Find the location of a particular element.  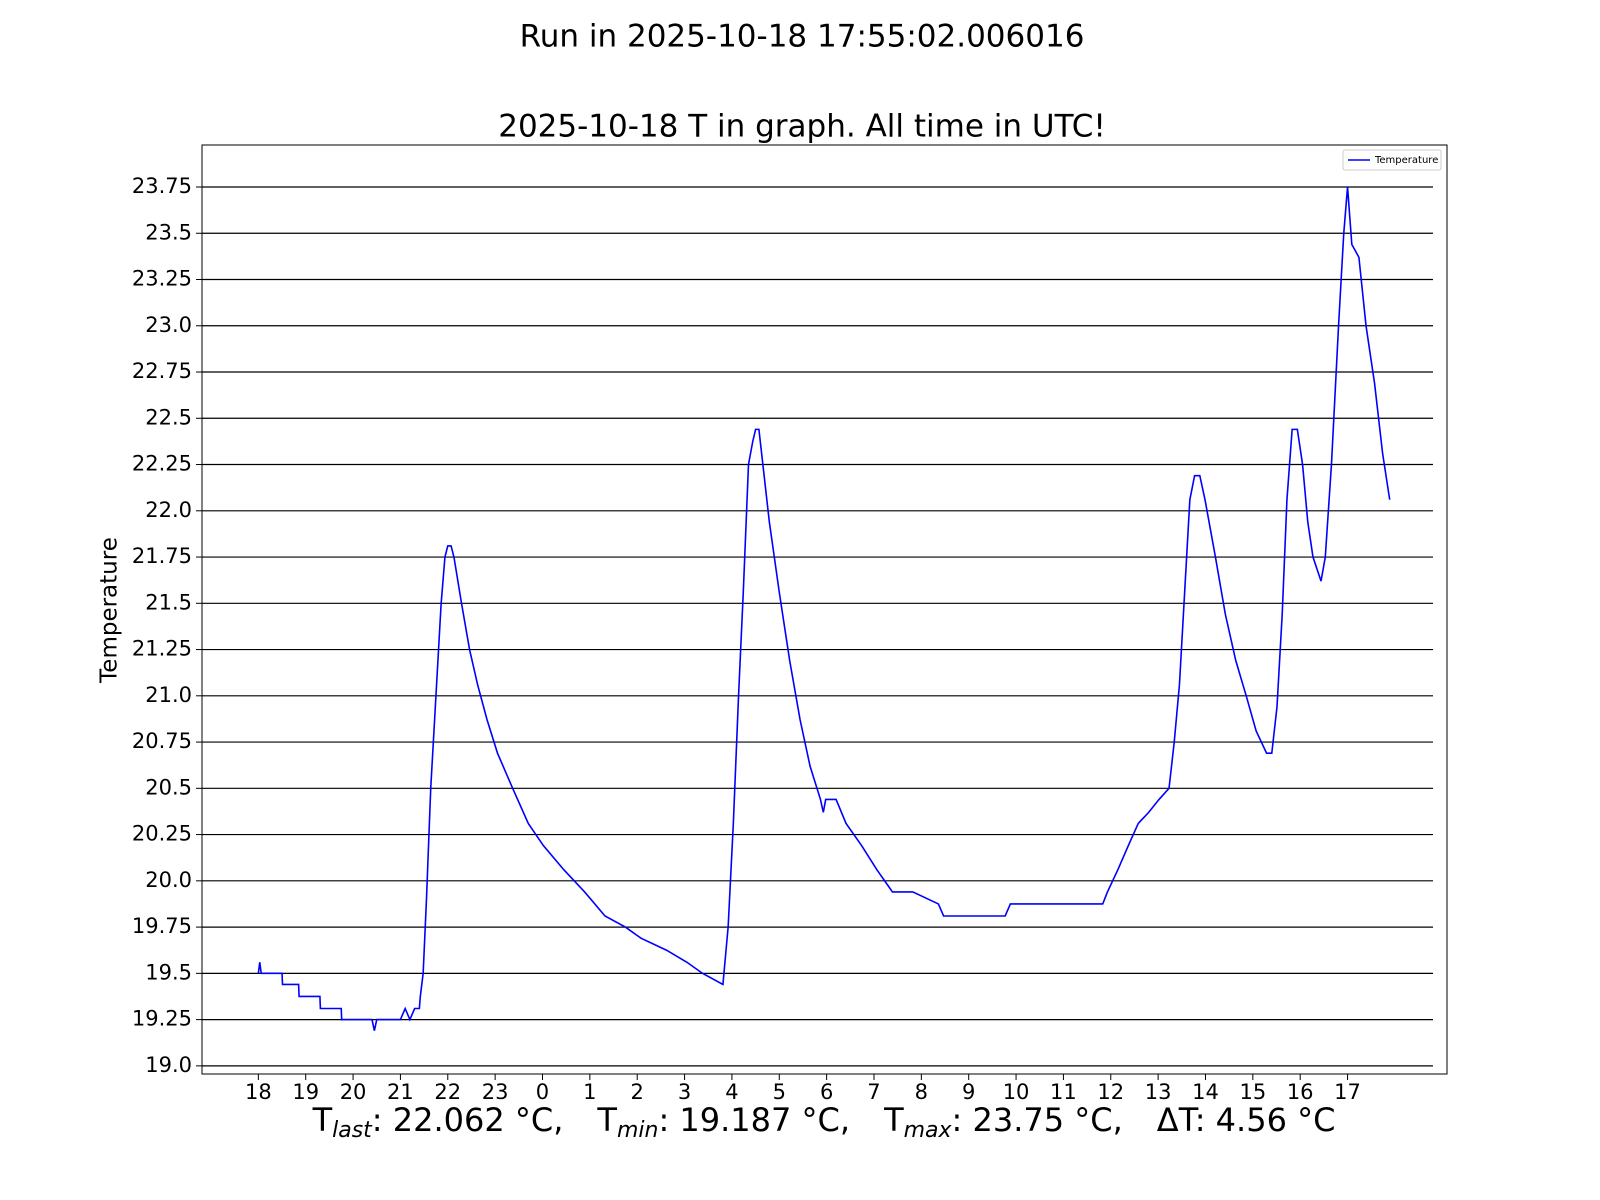

x-tick-label: 6 is located at coordinates (826, 1092).